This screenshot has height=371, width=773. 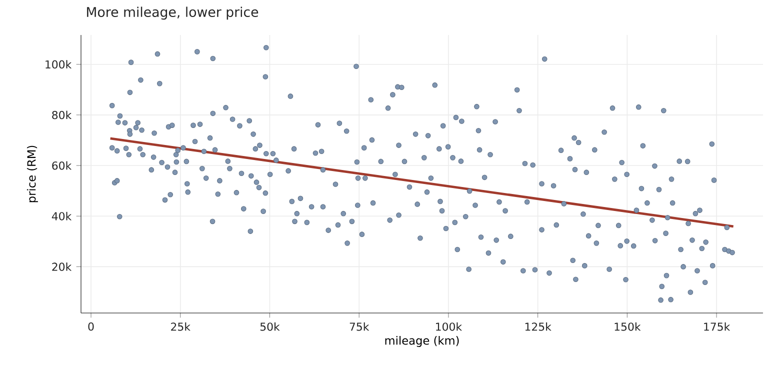 What do you see at coordinates (627, 326) in the screenshot?
I see `x-tick-label: 150k` at bounding box center [627, 326].